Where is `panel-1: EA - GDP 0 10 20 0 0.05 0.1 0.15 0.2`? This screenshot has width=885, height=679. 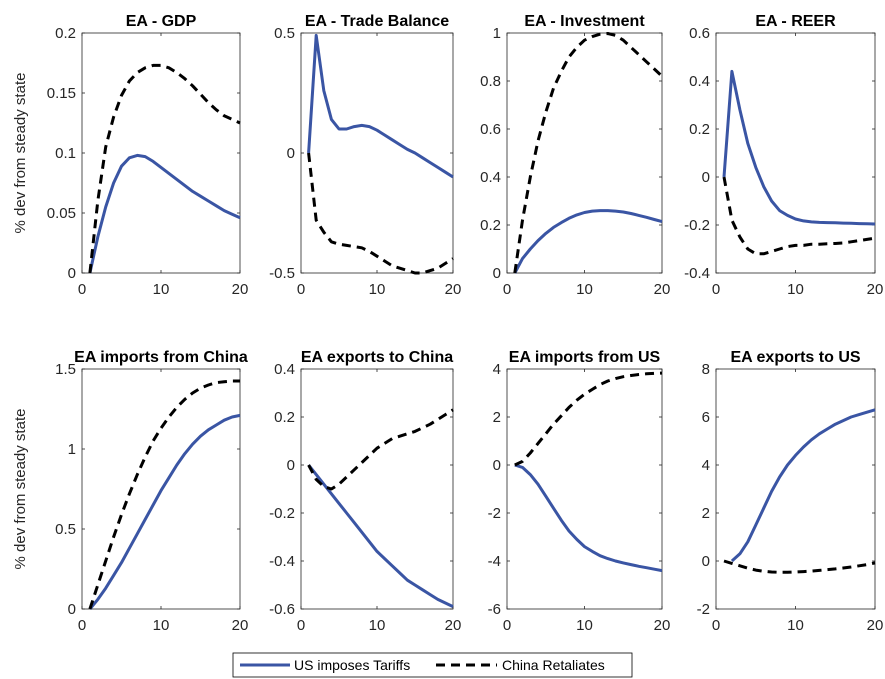 panel-1: EA - GDP 0 10 20 0 0.05 0.1 0.15 0.2 is located at coordinates (148, 155).